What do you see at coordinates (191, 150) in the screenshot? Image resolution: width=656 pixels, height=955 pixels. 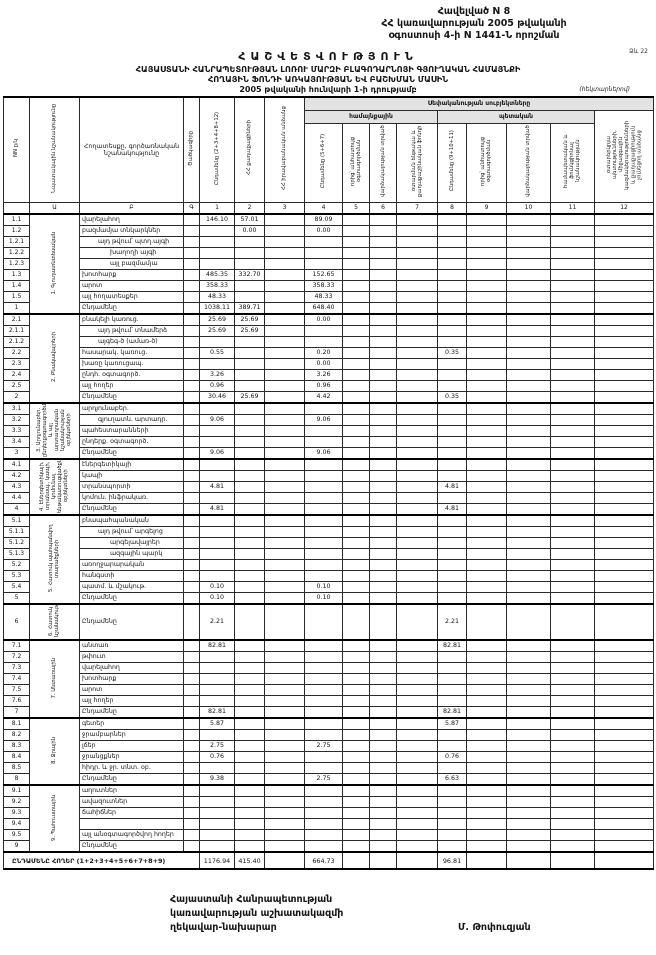 I see `col-header-code: Ծածկագիրը` at bounding box center [191, 150].